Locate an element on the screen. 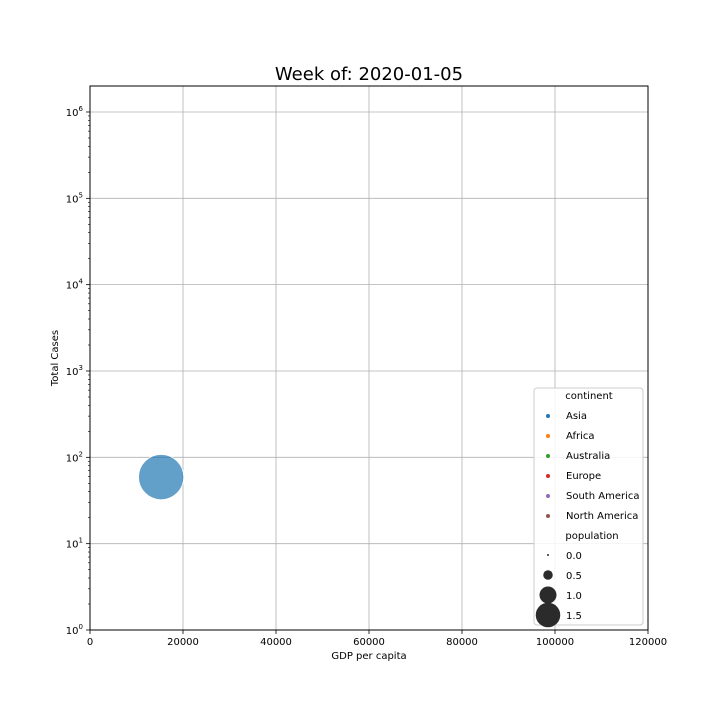  data-point is located at coordinates (161, 477).